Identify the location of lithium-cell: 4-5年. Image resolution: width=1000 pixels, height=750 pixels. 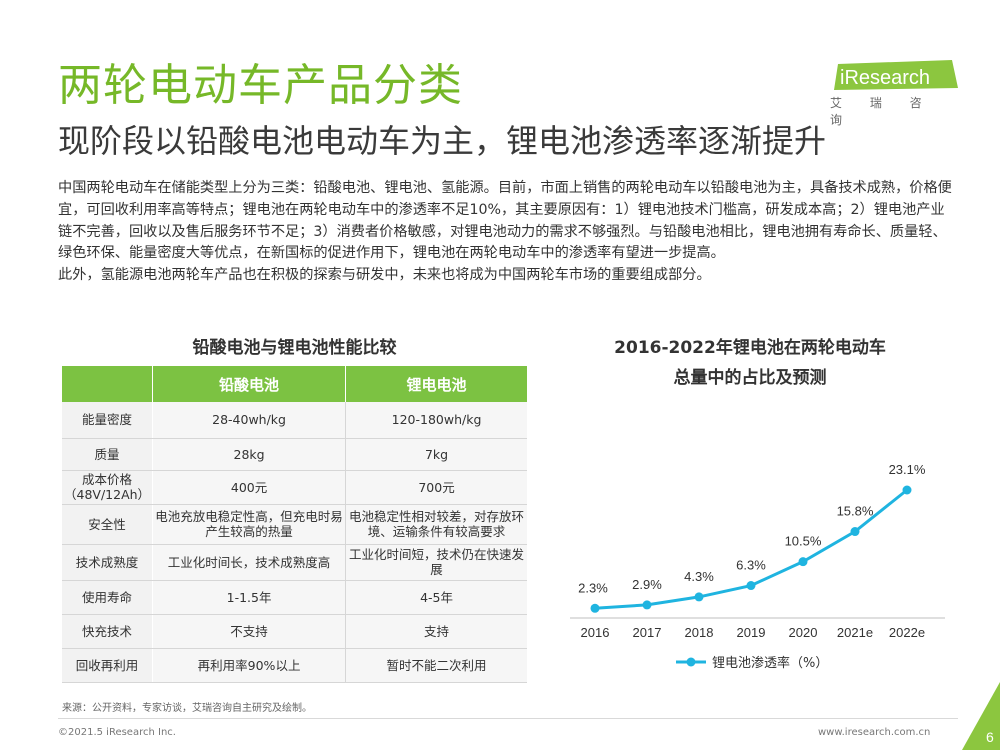
(436, 597).